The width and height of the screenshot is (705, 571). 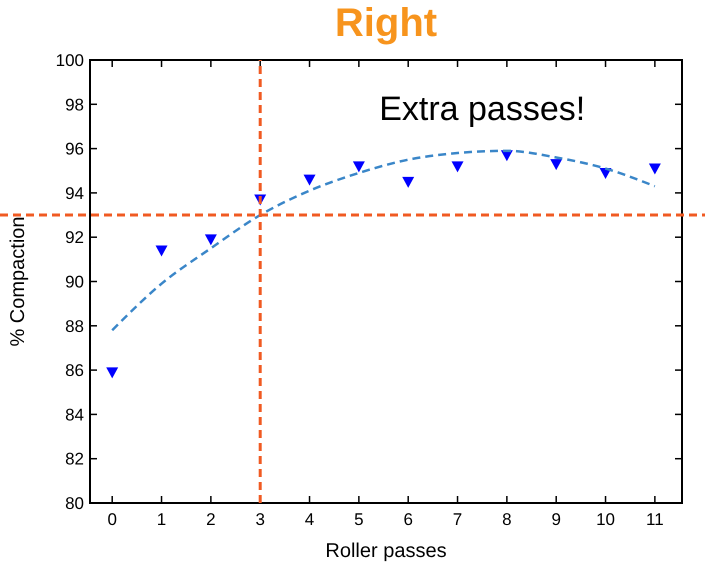 What do you see at coordinates (386, 551) in the screenshot?
I see `x-axis-title: Roller passes` at bounding box center [386, 551].